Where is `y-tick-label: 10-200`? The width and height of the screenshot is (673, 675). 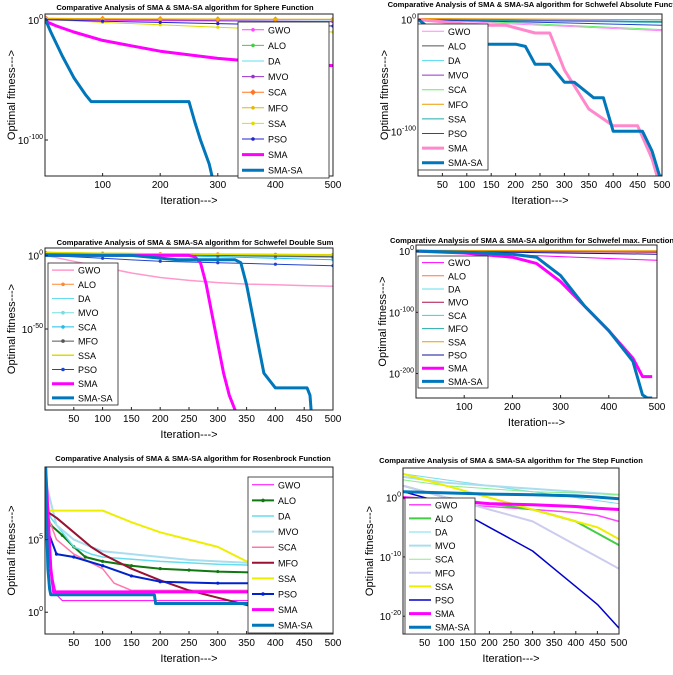
y-tick-label: 10-200 is located at coordinates (401, 374).